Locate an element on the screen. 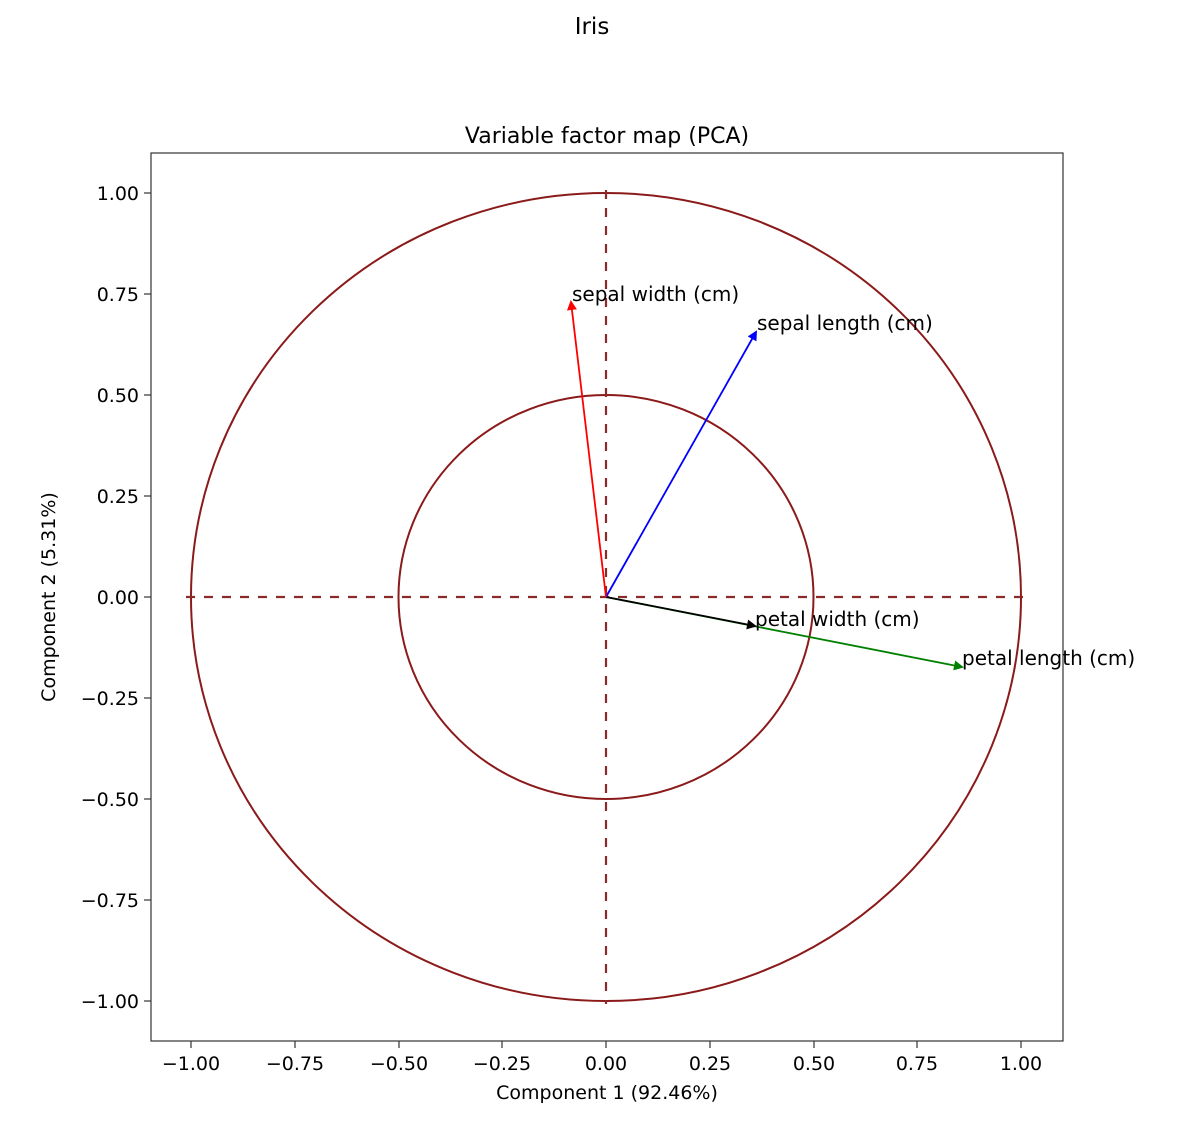 This screenshot has height=1133, width=1200. y-tick-label: 0.00 is located at coordinates (118, 598).